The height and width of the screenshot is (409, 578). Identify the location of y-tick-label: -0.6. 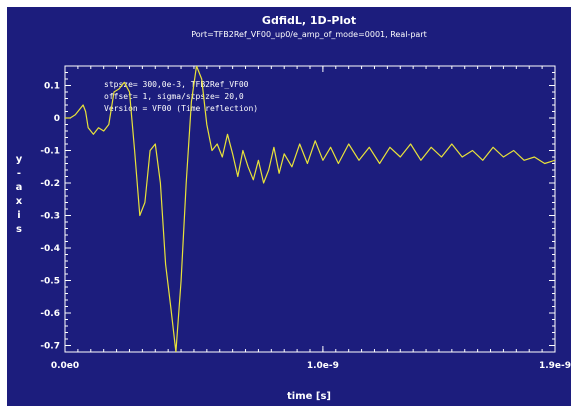
(50, 314).